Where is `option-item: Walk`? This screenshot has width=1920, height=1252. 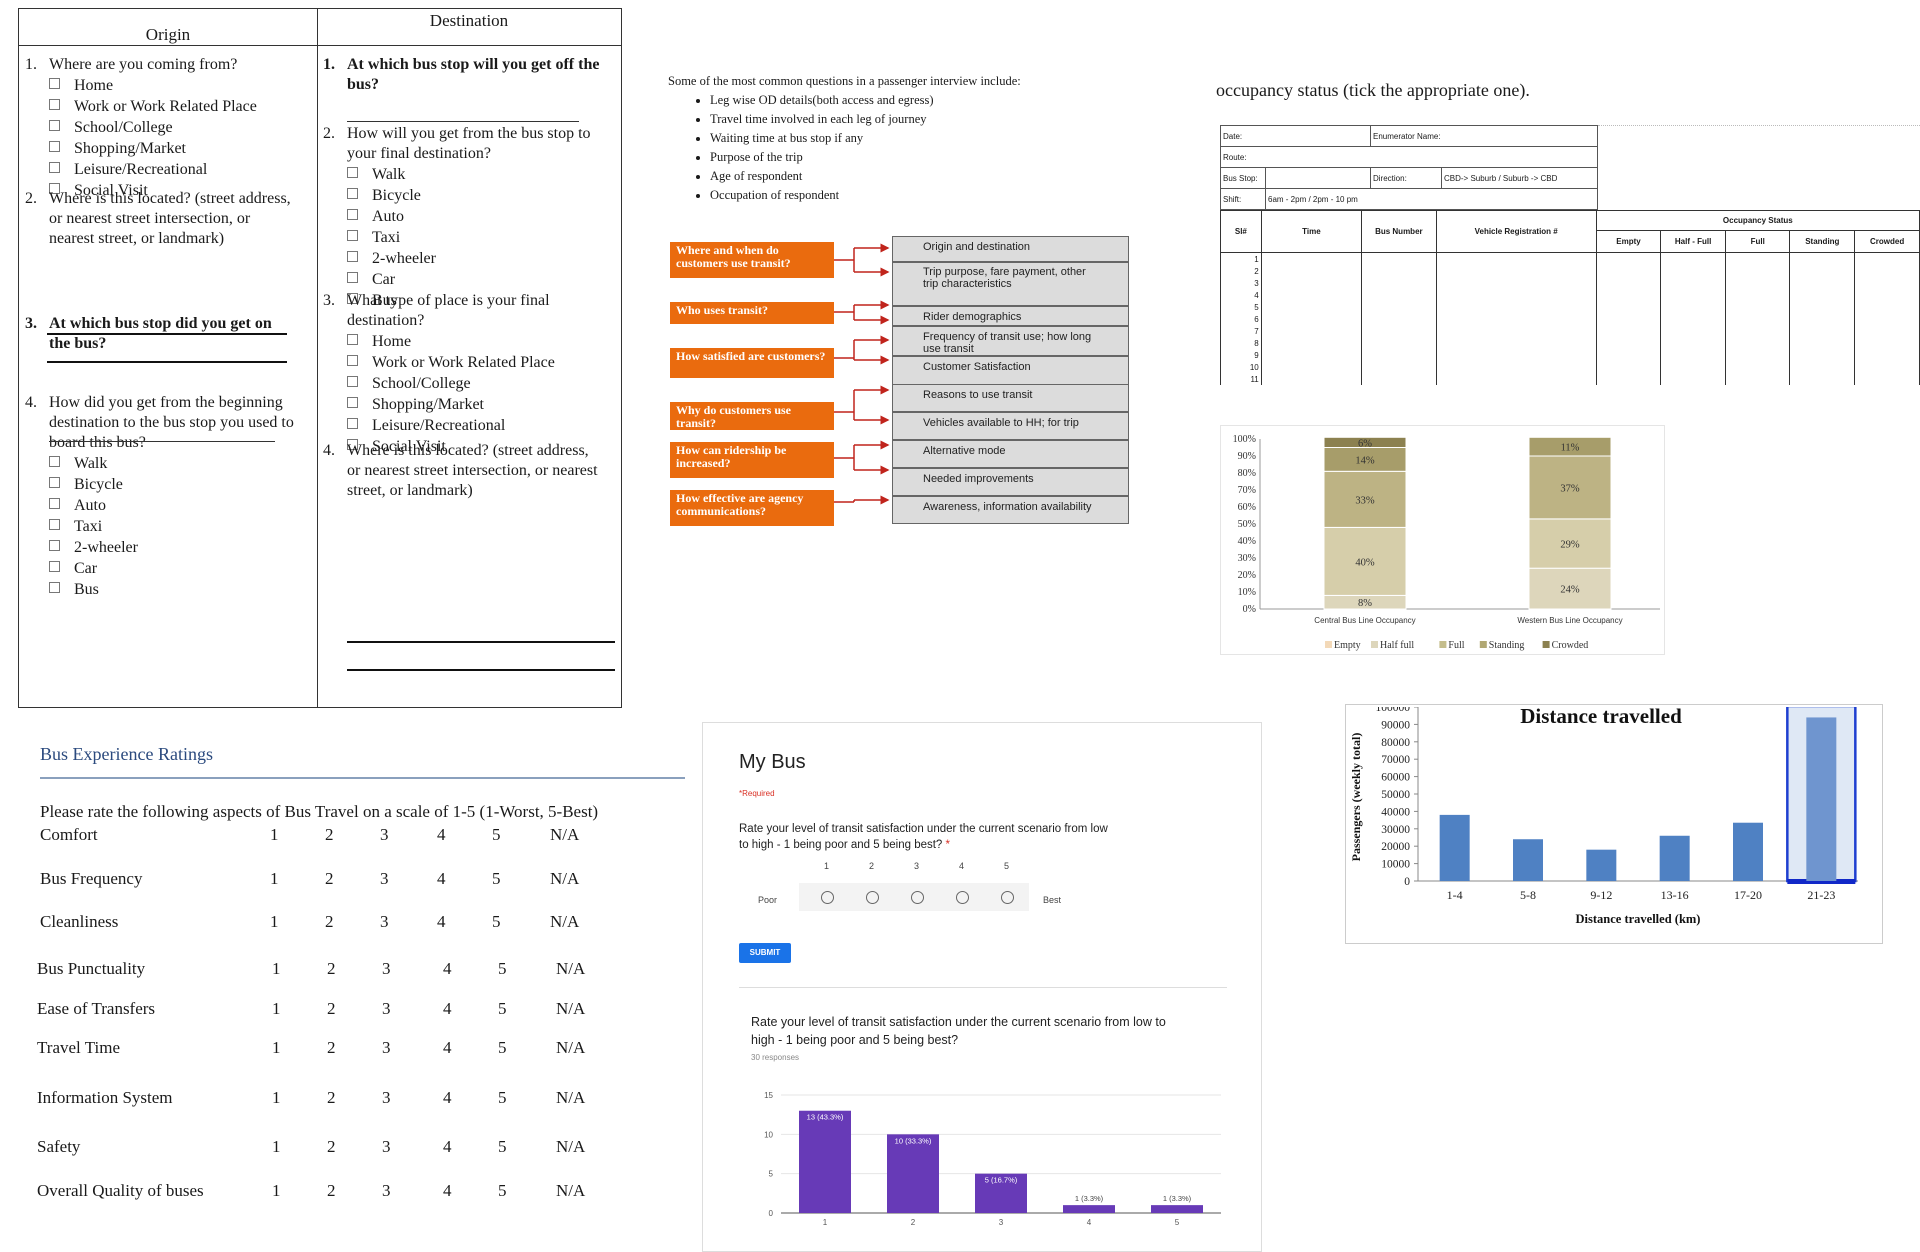 option-item: Walk is located at coordinates (161, 463).